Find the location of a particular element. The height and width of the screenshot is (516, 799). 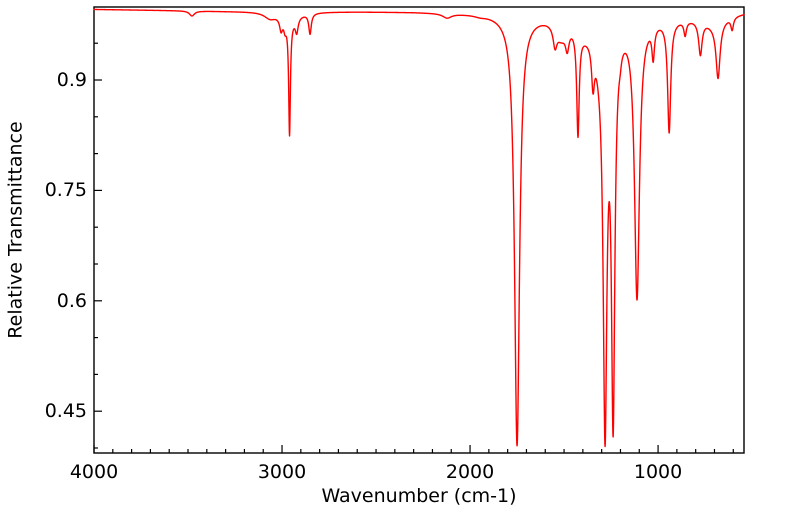

x-axis-ticks is located at coordinates (413, 449).